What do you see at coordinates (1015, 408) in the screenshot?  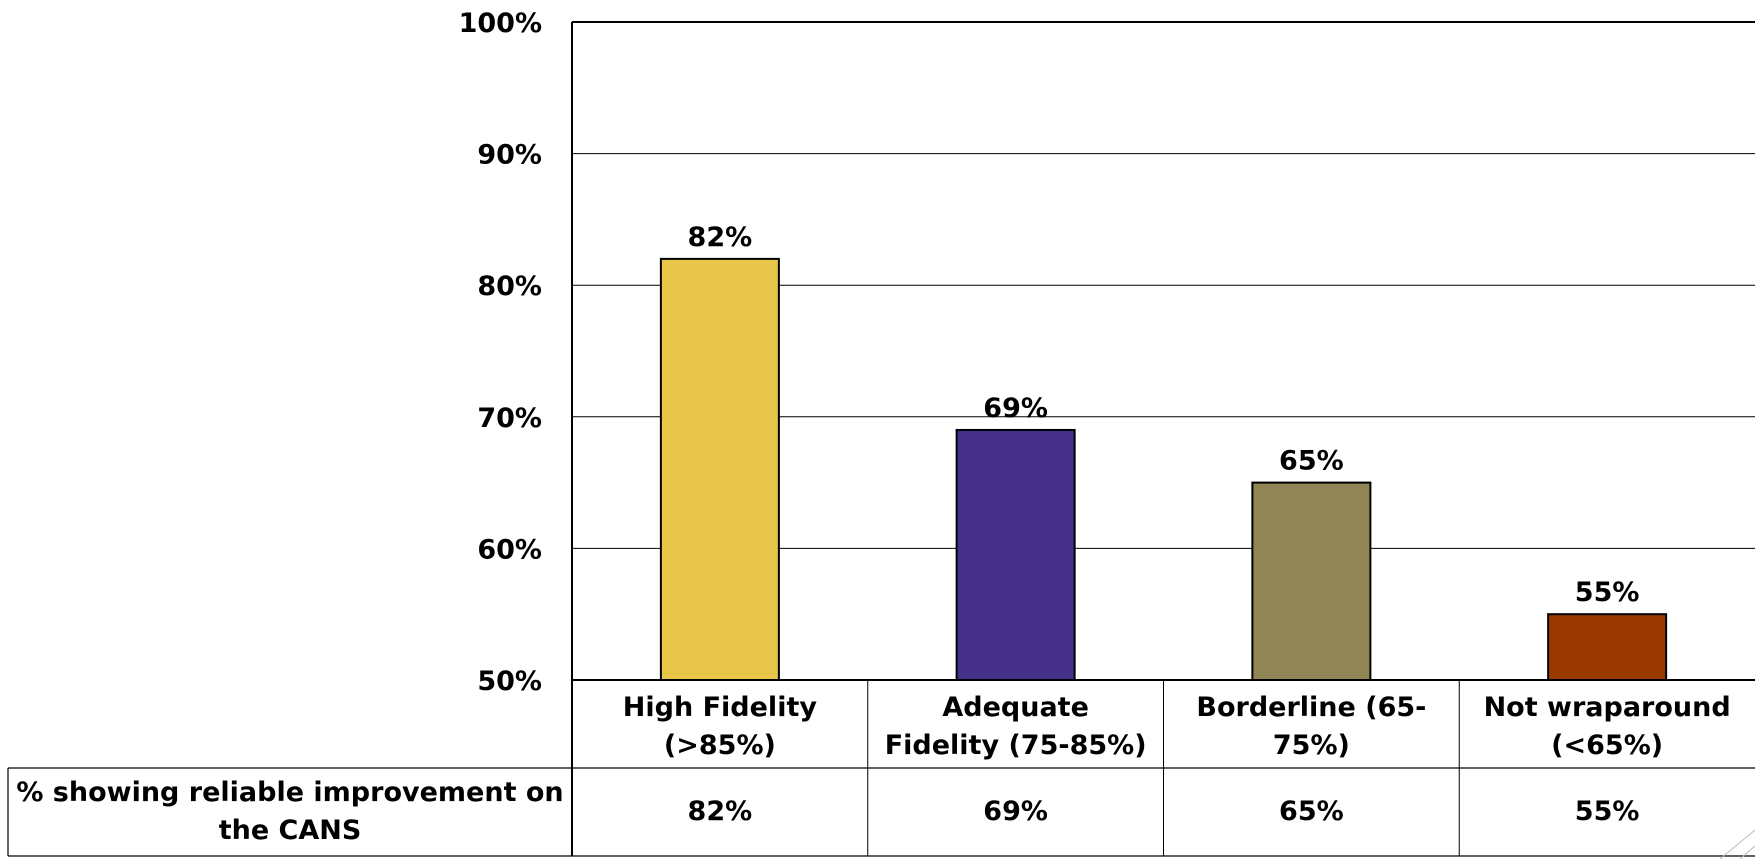 I see `data-label: 69%` at bounding box center [1015, 408].